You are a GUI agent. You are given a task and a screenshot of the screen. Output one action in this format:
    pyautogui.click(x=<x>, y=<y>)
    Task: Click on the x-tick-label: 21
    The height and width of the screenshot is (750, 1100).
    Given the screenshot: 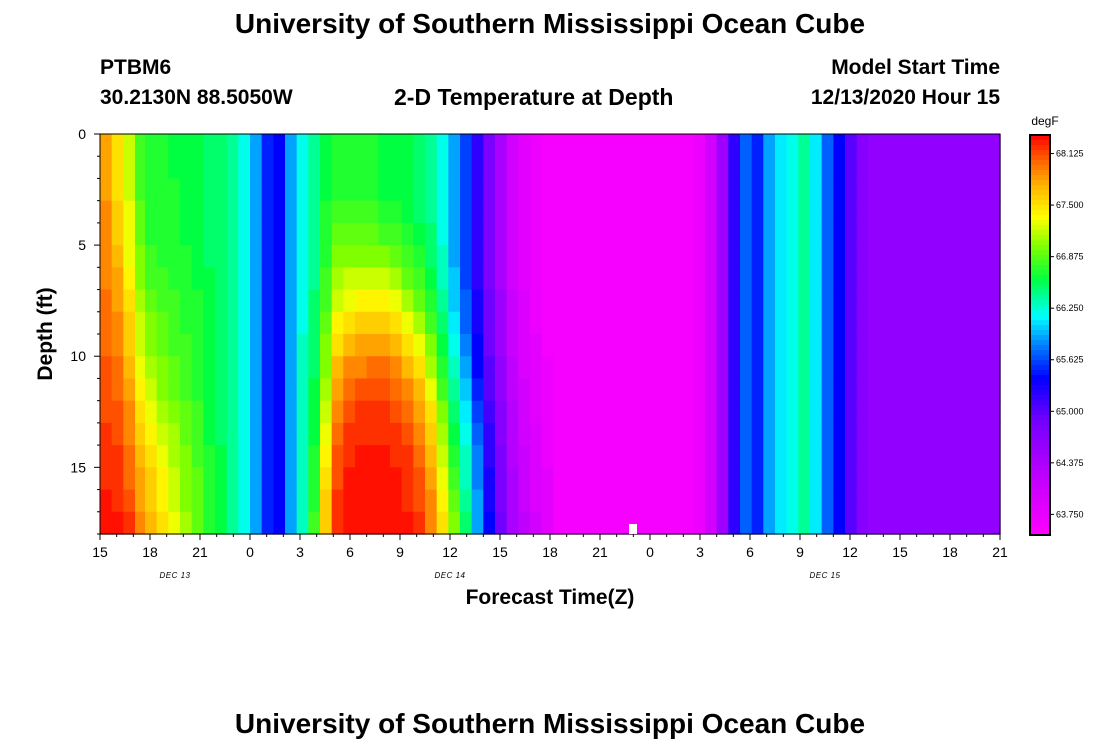 What is the action you would take?
    pyautogui.click(x=600, y=552)
    